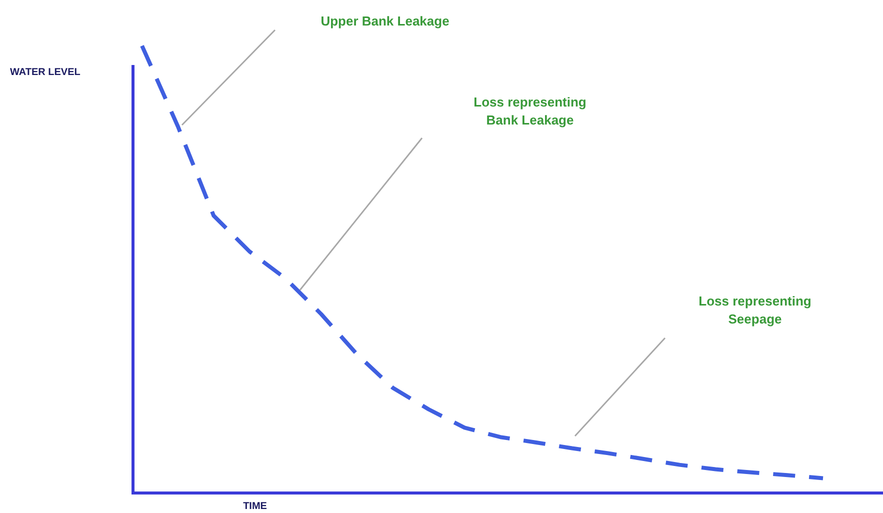 The width and height of the screenshot is (883, 513). I want to click on annotation: Loss representing Seepage, so click(755, 310).